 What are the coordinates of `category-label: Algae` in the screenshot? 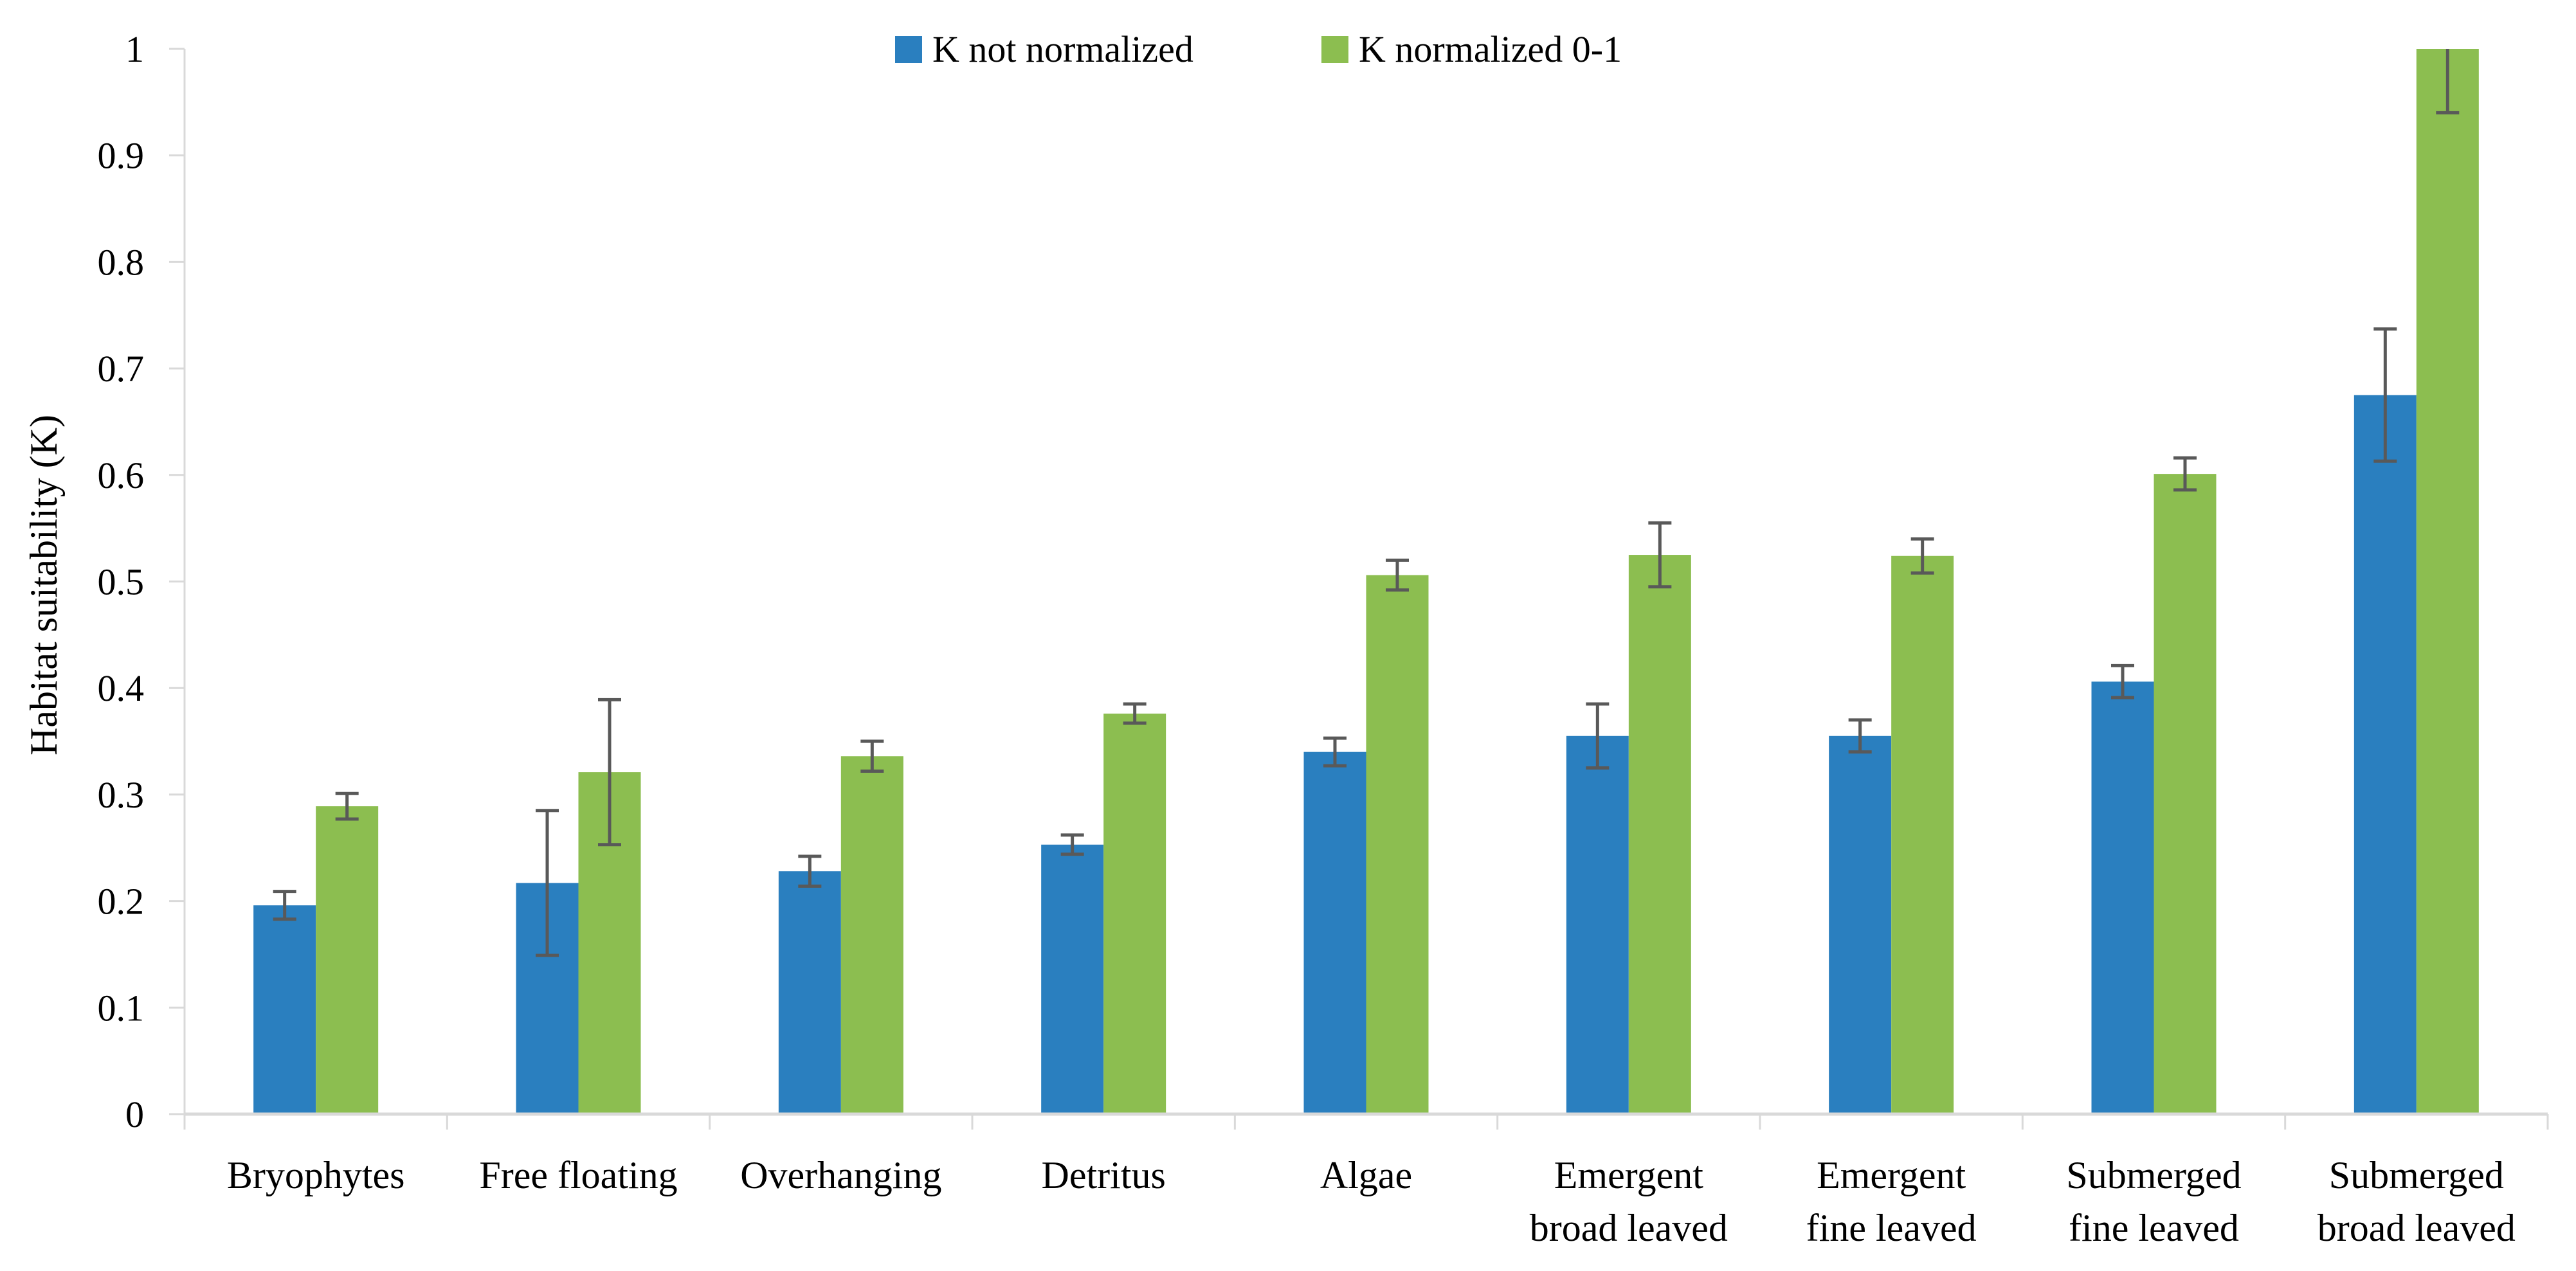 It's located at (1366, 1175).